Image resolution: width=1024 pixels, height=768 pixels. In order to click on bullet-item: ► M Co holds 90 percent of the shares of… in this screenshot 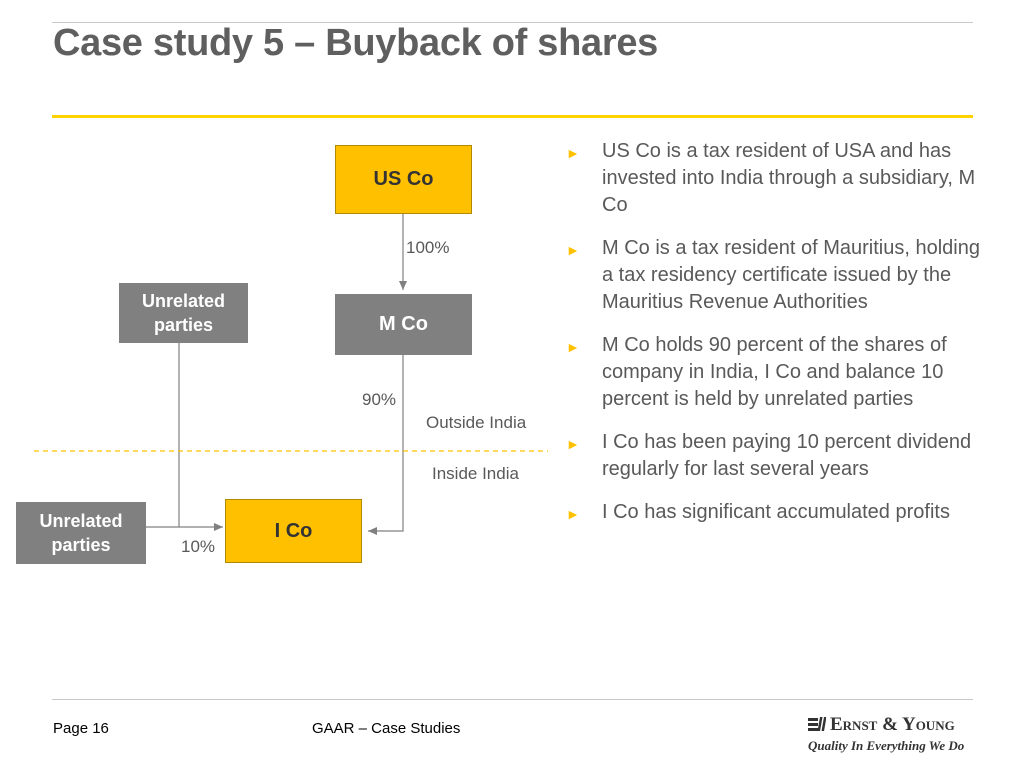, I will do `click(776, 372)`.